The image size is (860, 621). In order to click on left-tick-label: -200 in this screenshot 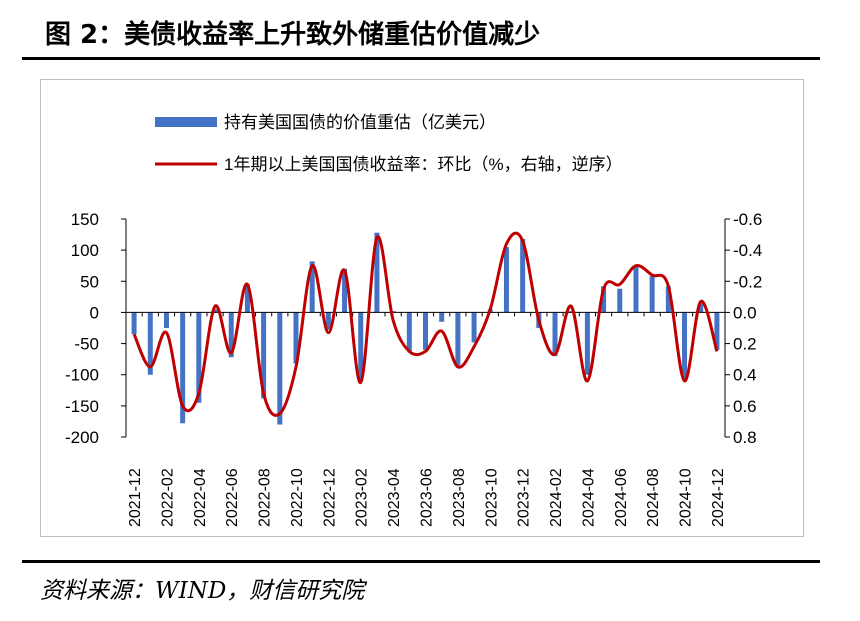, I will do `click(82, 437)`.